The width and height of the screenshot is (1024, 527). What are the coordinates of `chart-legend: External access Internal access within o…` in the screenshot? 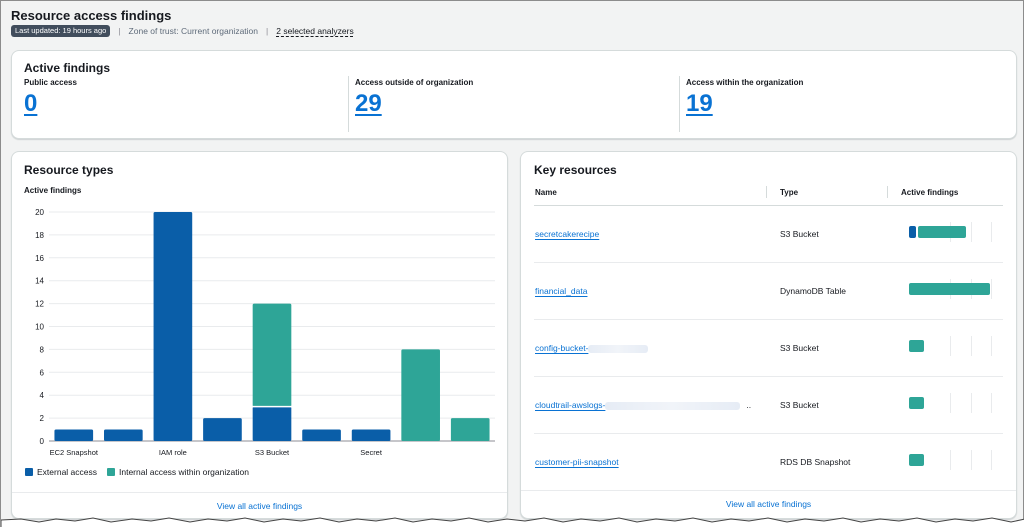 It's located at (142, 472).